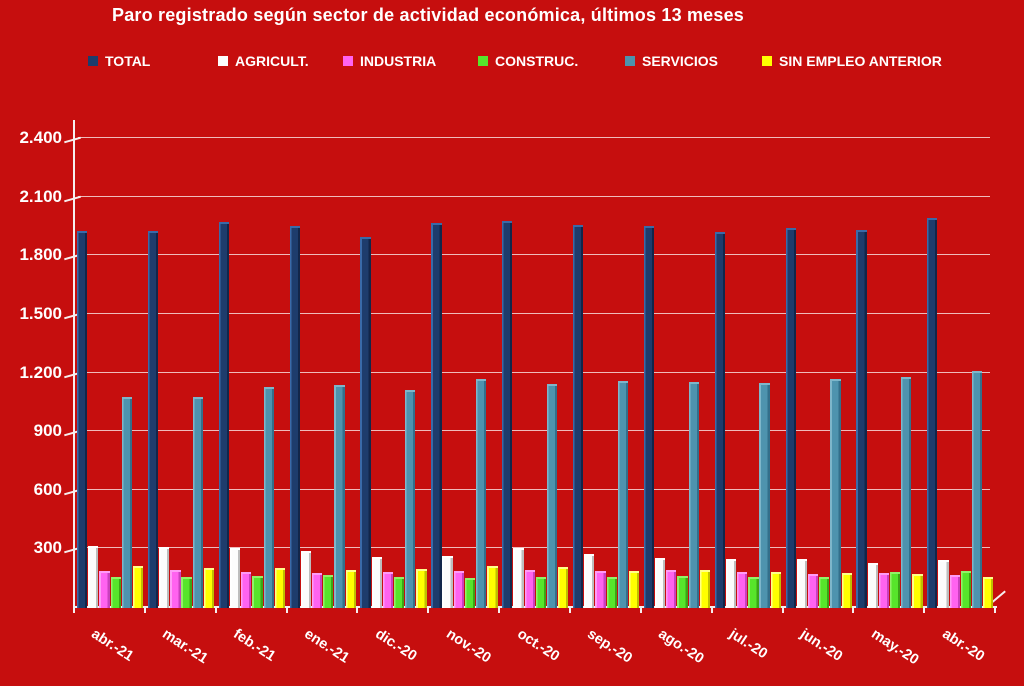 The width and height of the screenshot is (1024, 686). What do you see at coordinates (223, 61) in the screenshot?
I see `legend-swatch-agricultura` at bounding box center [223, 61].